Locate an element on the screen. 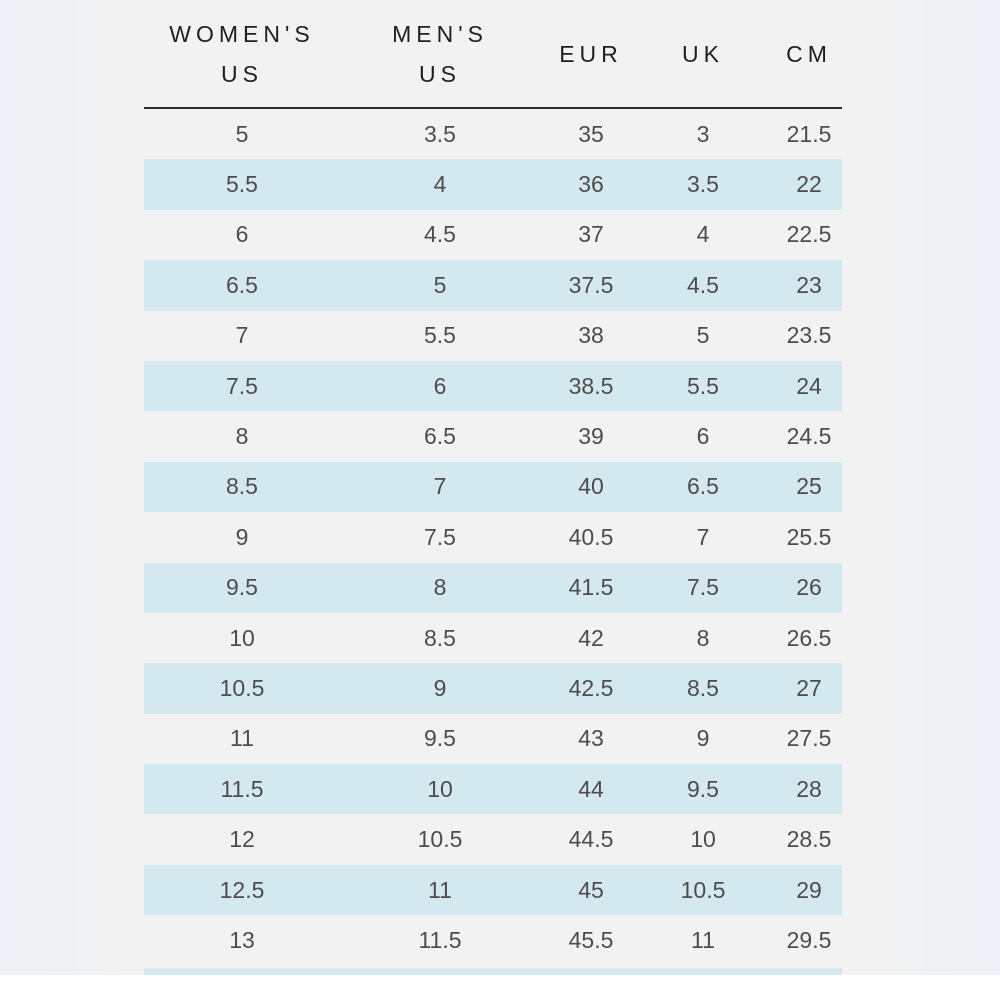 The width and height of the screenshot is (1000, 1000). cell-eur: 38.5 is located at coordinates (591, 385).